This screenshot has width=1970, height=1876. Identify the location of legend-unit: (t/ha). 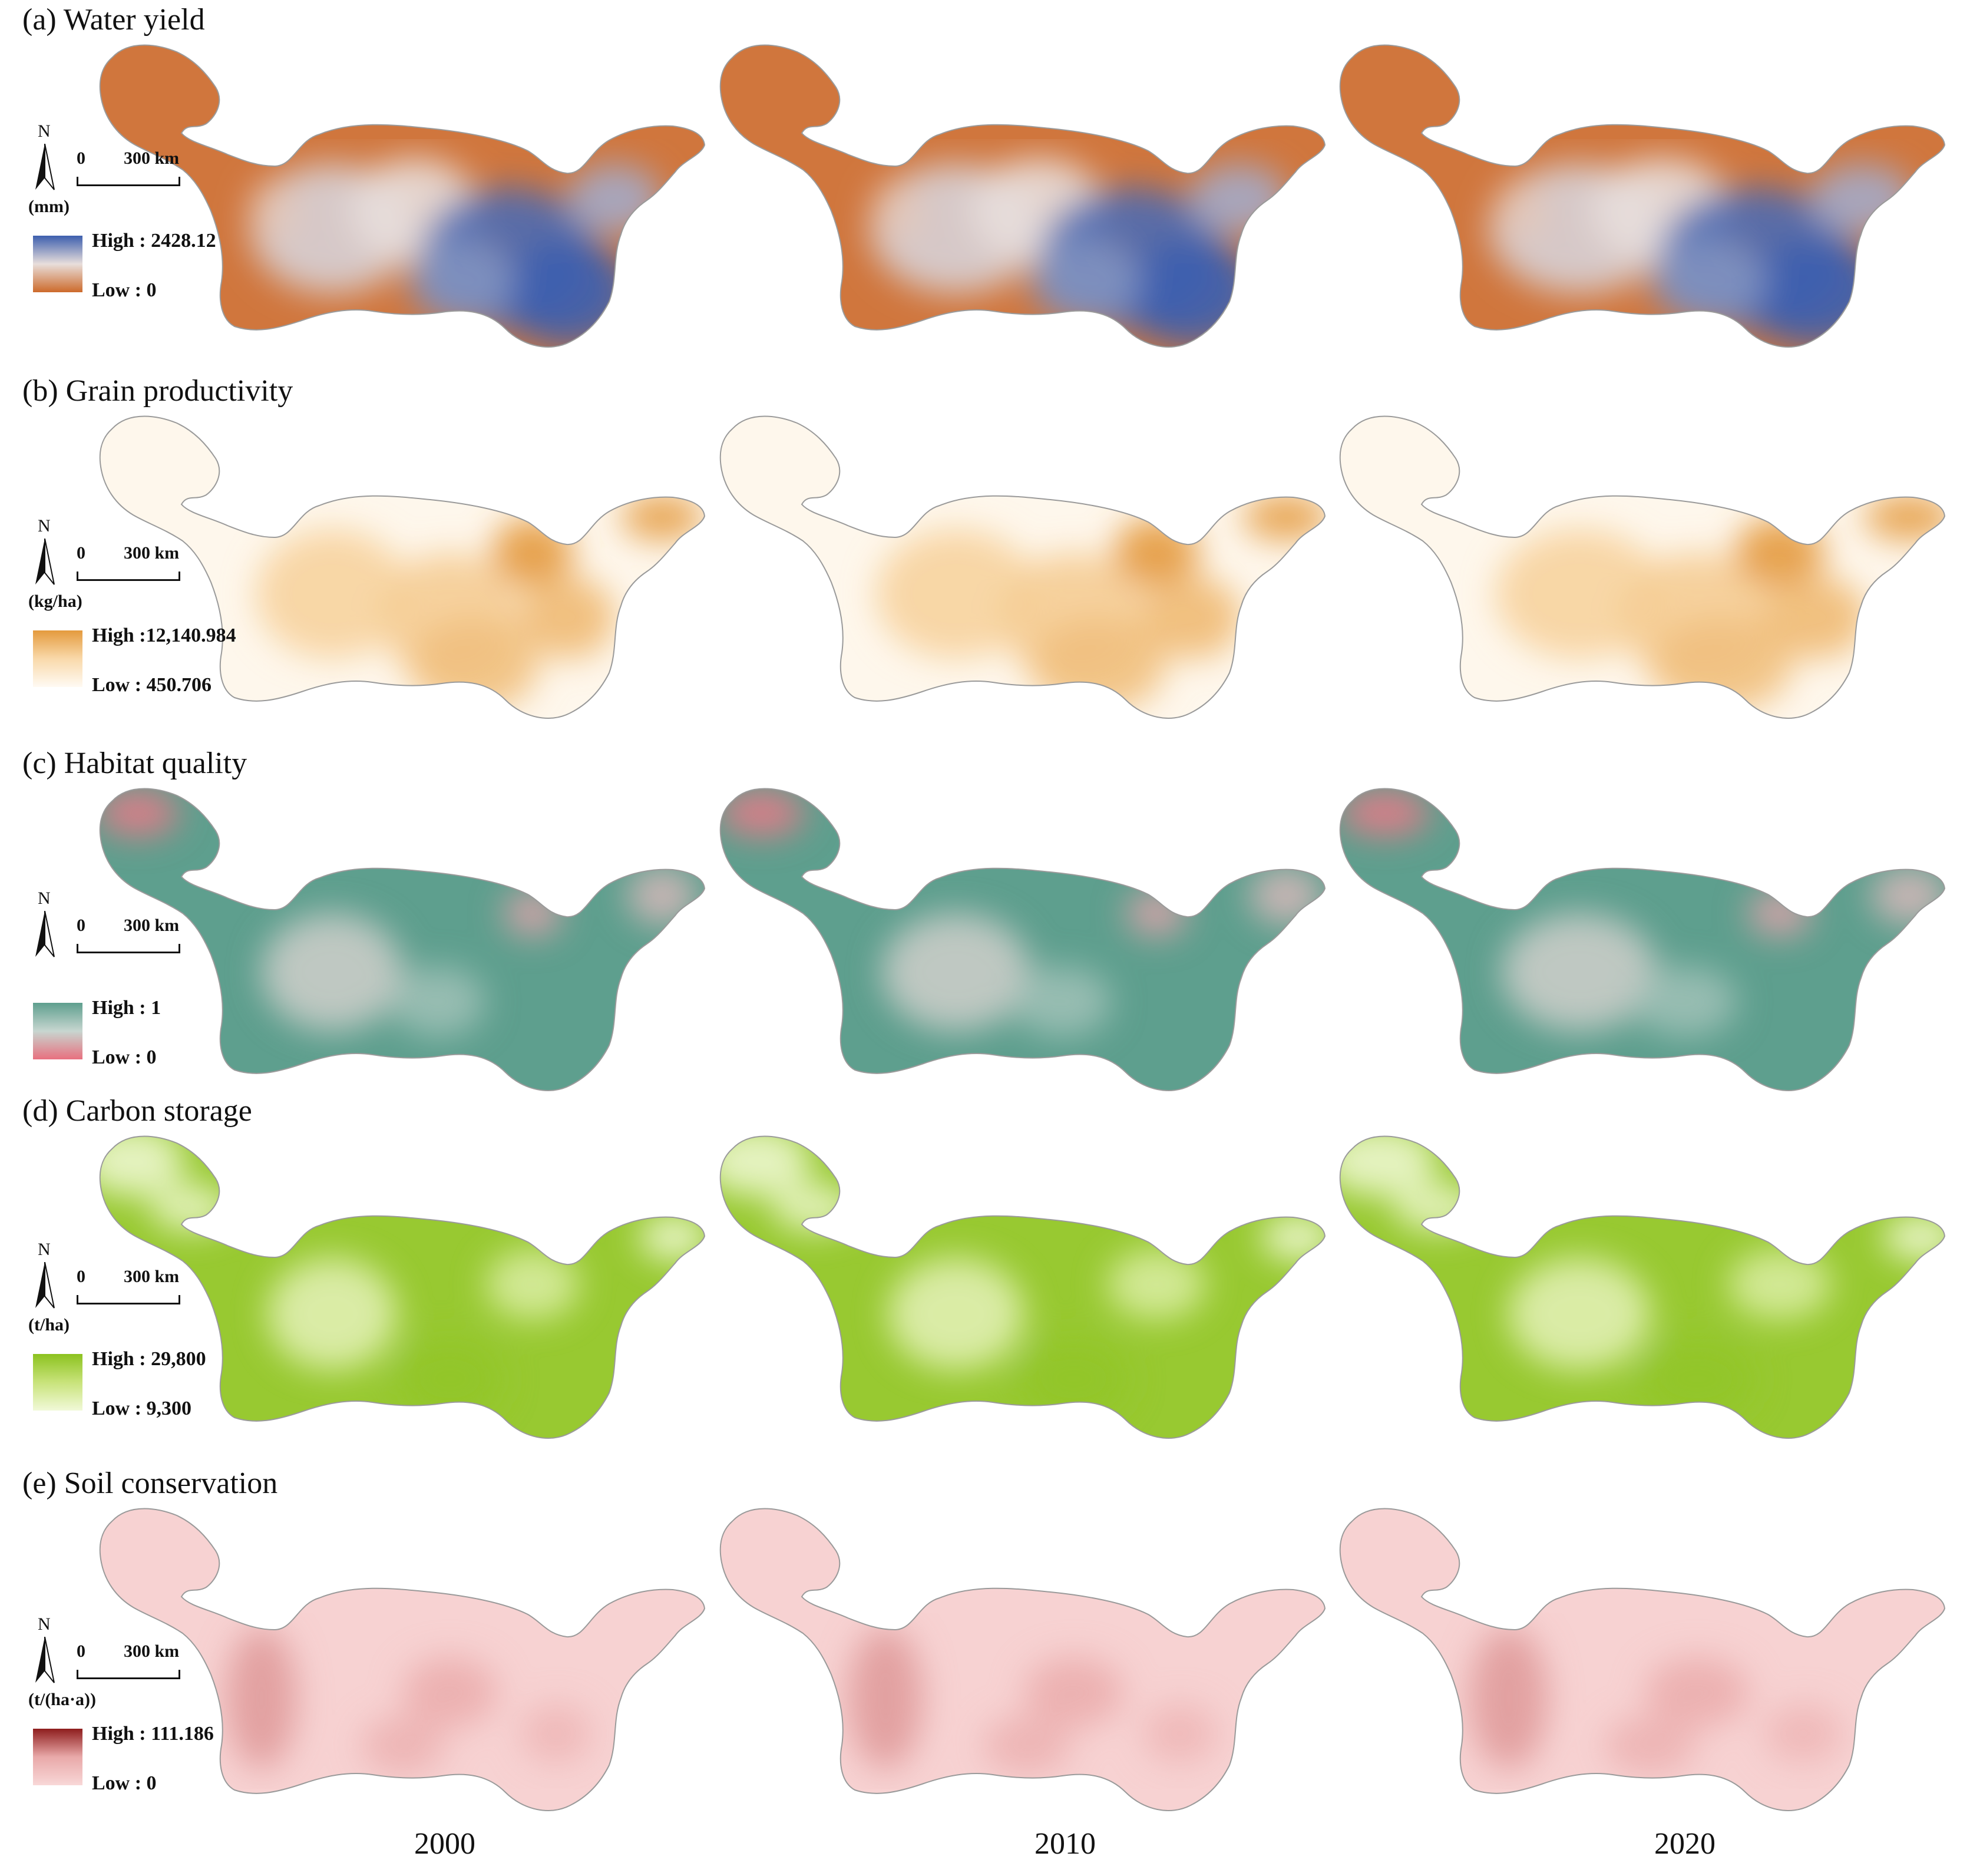
(49, 1325).